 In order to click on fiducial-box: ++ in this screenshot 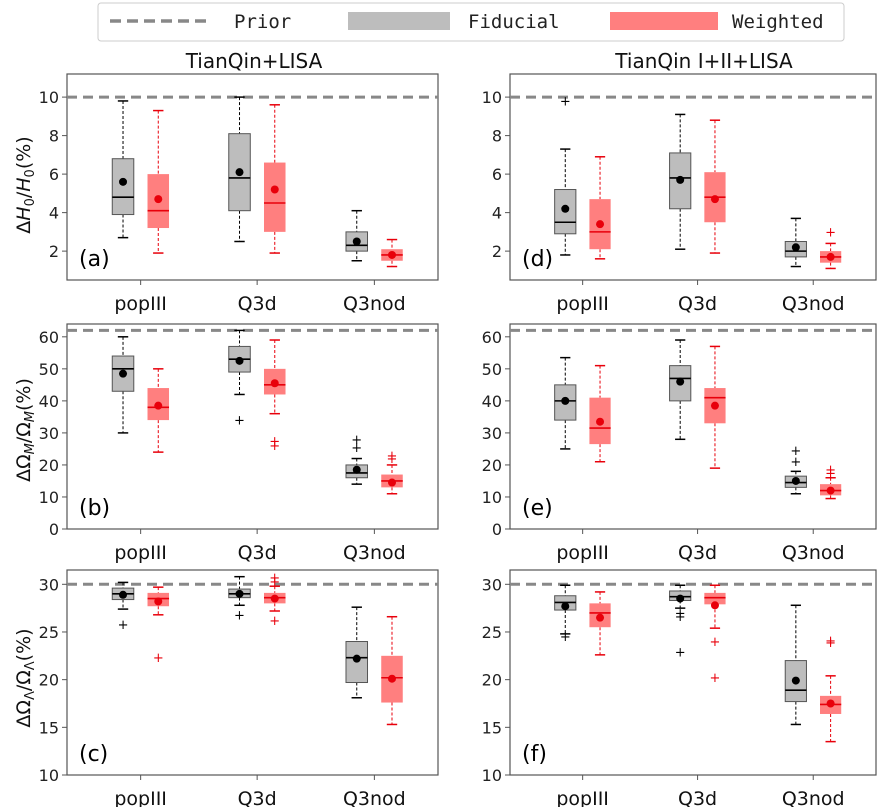, I will do `click(357, 459)`.